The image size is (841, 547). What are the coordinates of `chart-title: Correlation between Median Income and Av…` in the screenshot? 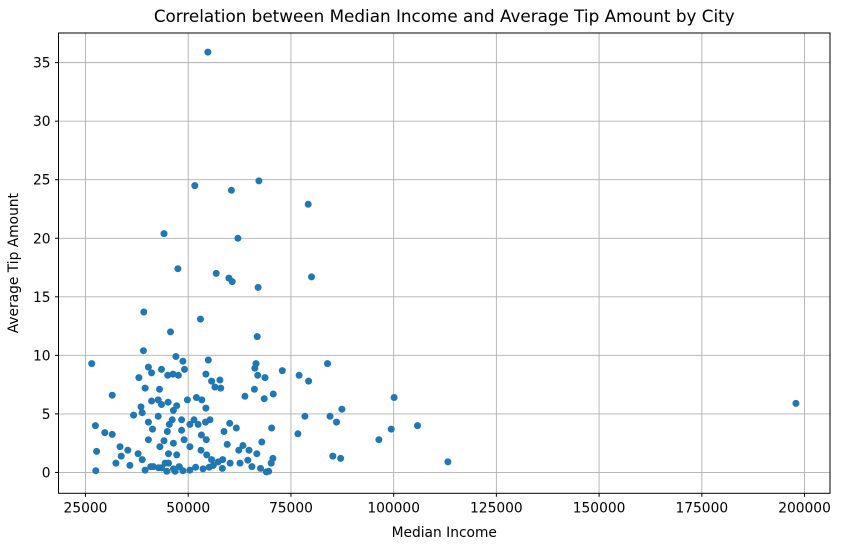 It's located at (444, 16).